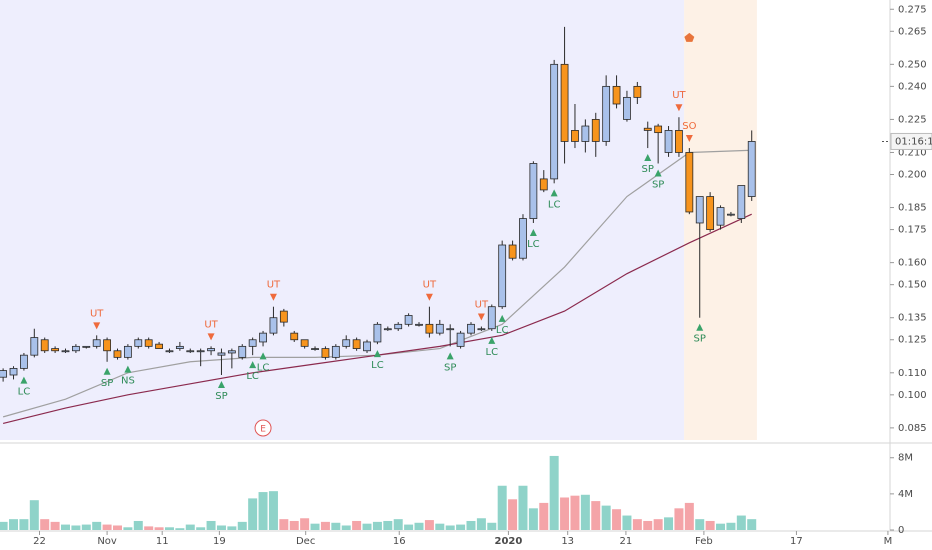  Describe the element at coordinates (567, 541) in the screenshot. I see `x-tick-label: 13` at that location.